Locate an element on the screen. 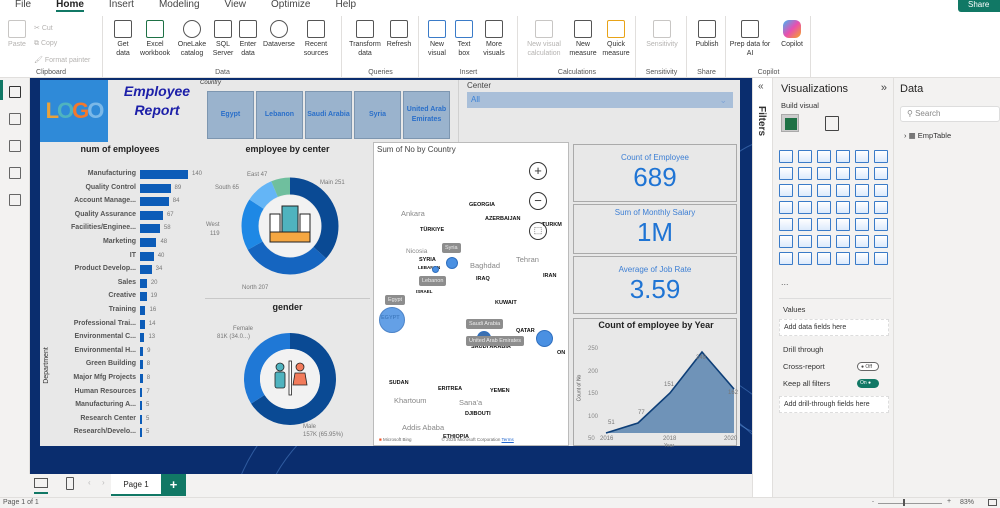 The width and height of the screenshot is (1000, 508). terms-link: Terms is located at coordinates (507, 439).